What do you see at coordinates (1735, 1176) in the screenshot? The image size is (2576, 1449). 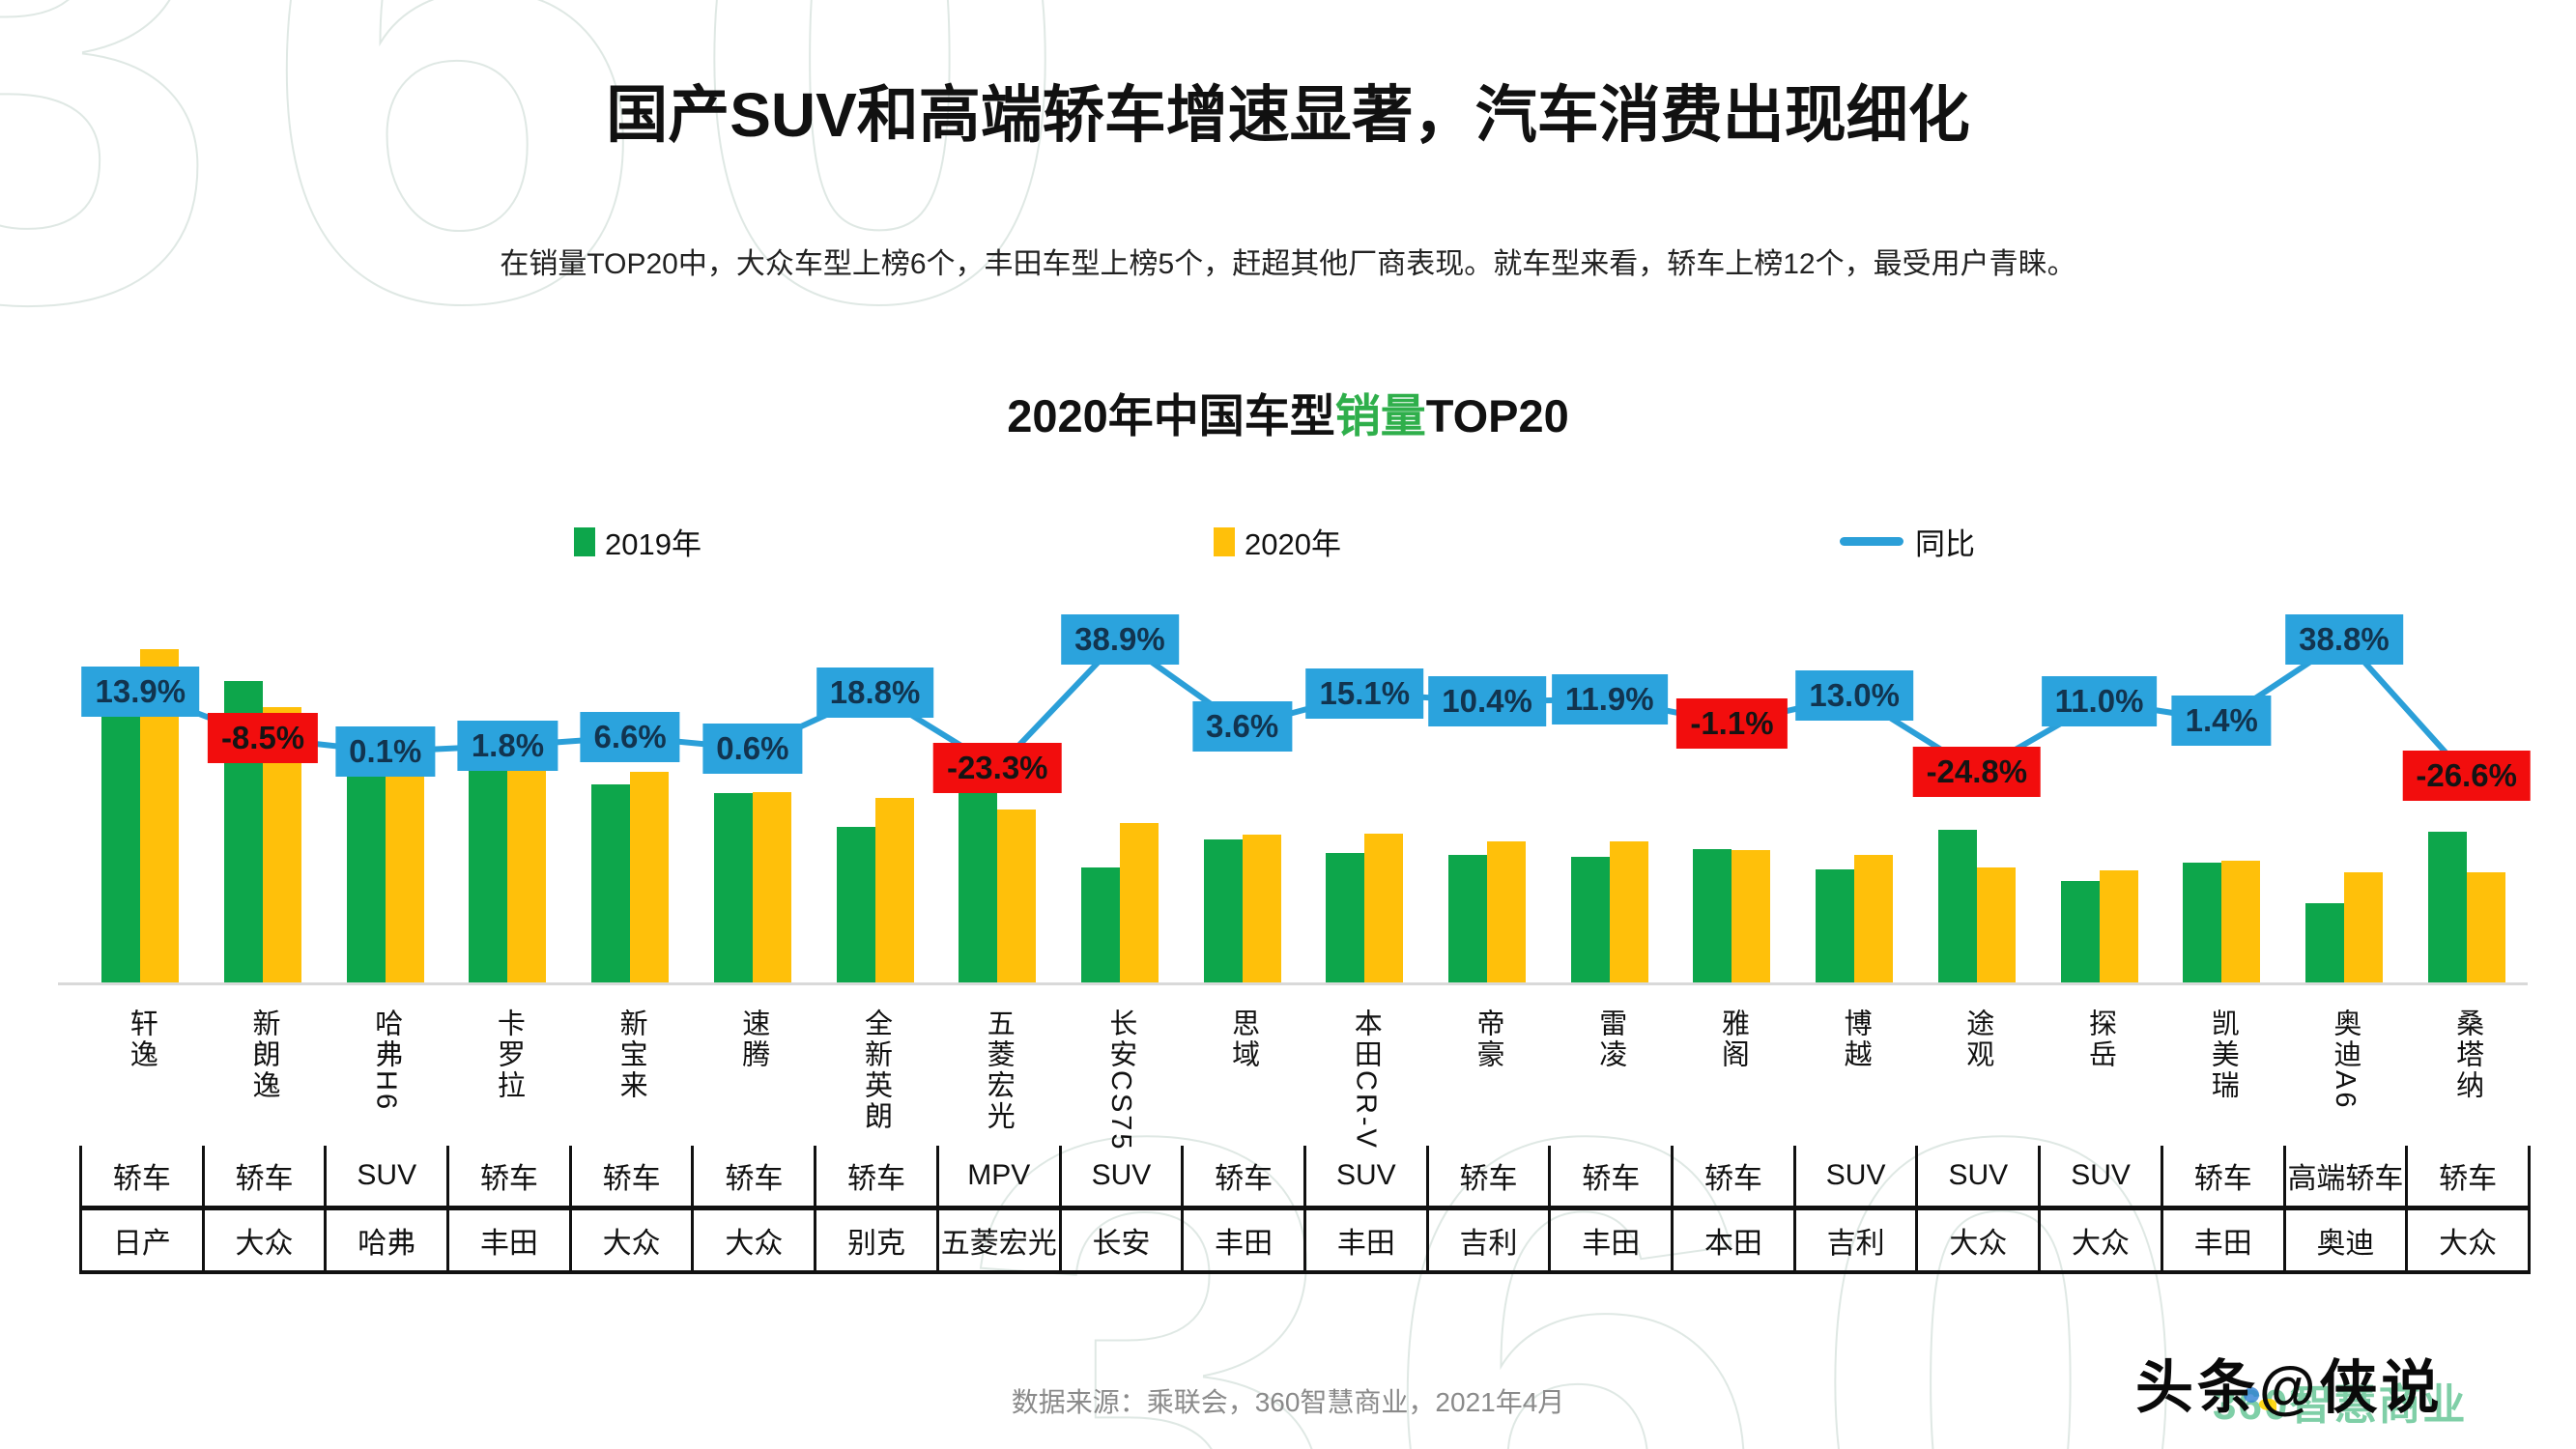 I see `type-cell-14: 轿车` at bounding box center [1735, 1176].